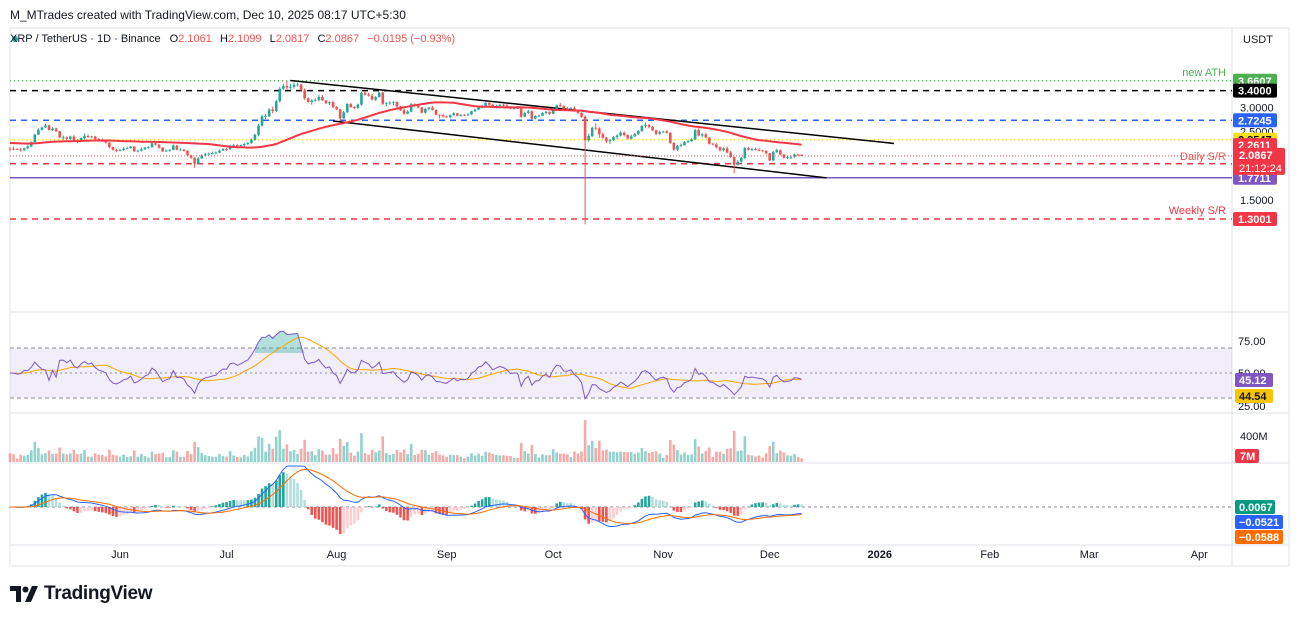  What do you see at coordinates (85, 39) in the screenshot?
I see `legend-symbol: XRP / TetherUS · 1D · Binance` at bounding box center [85, 39].